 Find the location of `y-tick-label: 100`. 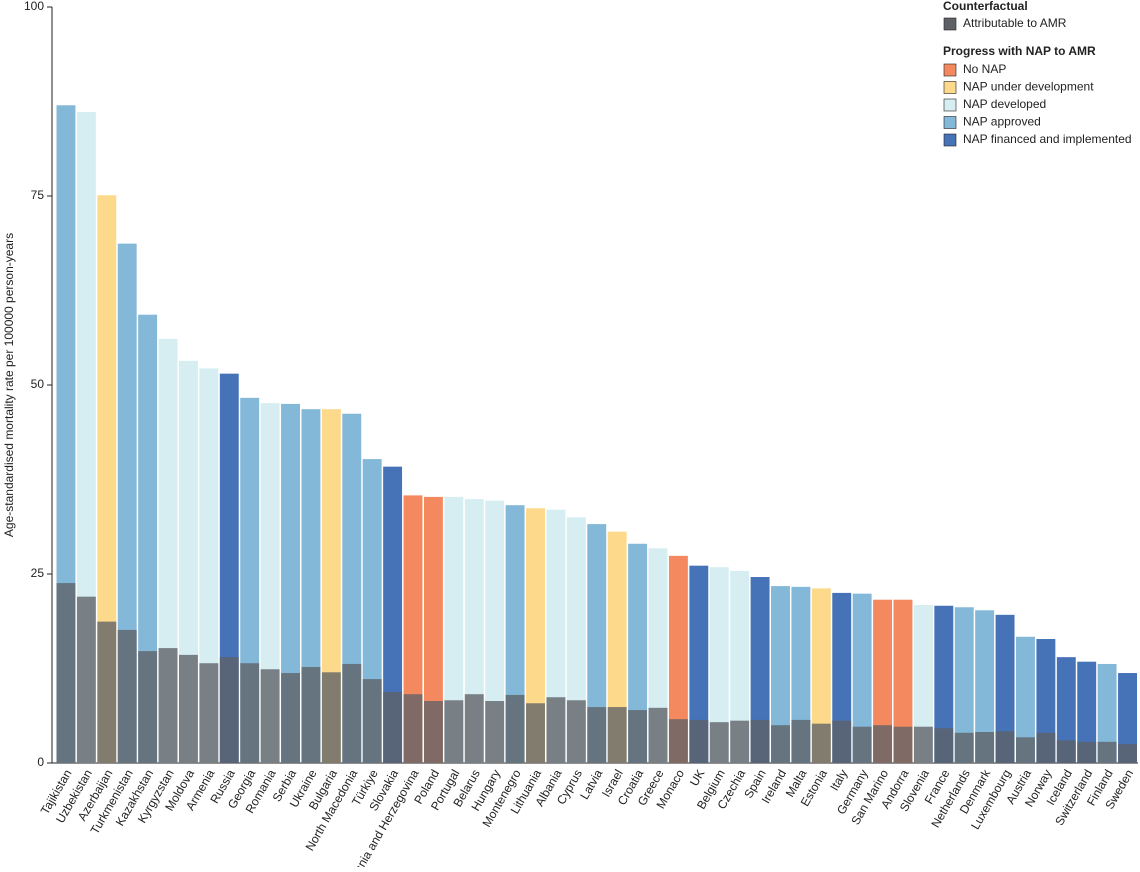

y-tick-label: 100 is located at coordinates (34, 6).